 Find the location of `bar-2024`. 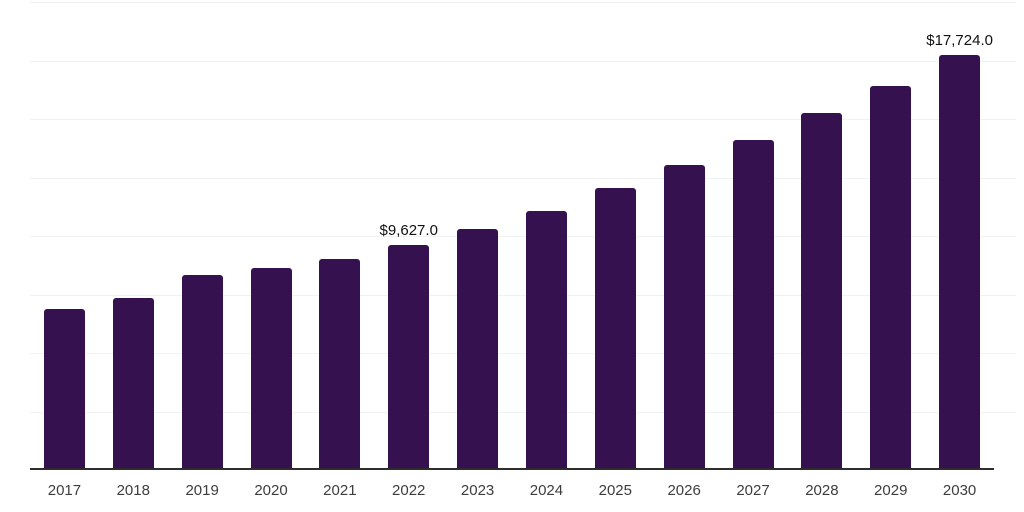

bar-2024 is located at coordinates (546, 340).